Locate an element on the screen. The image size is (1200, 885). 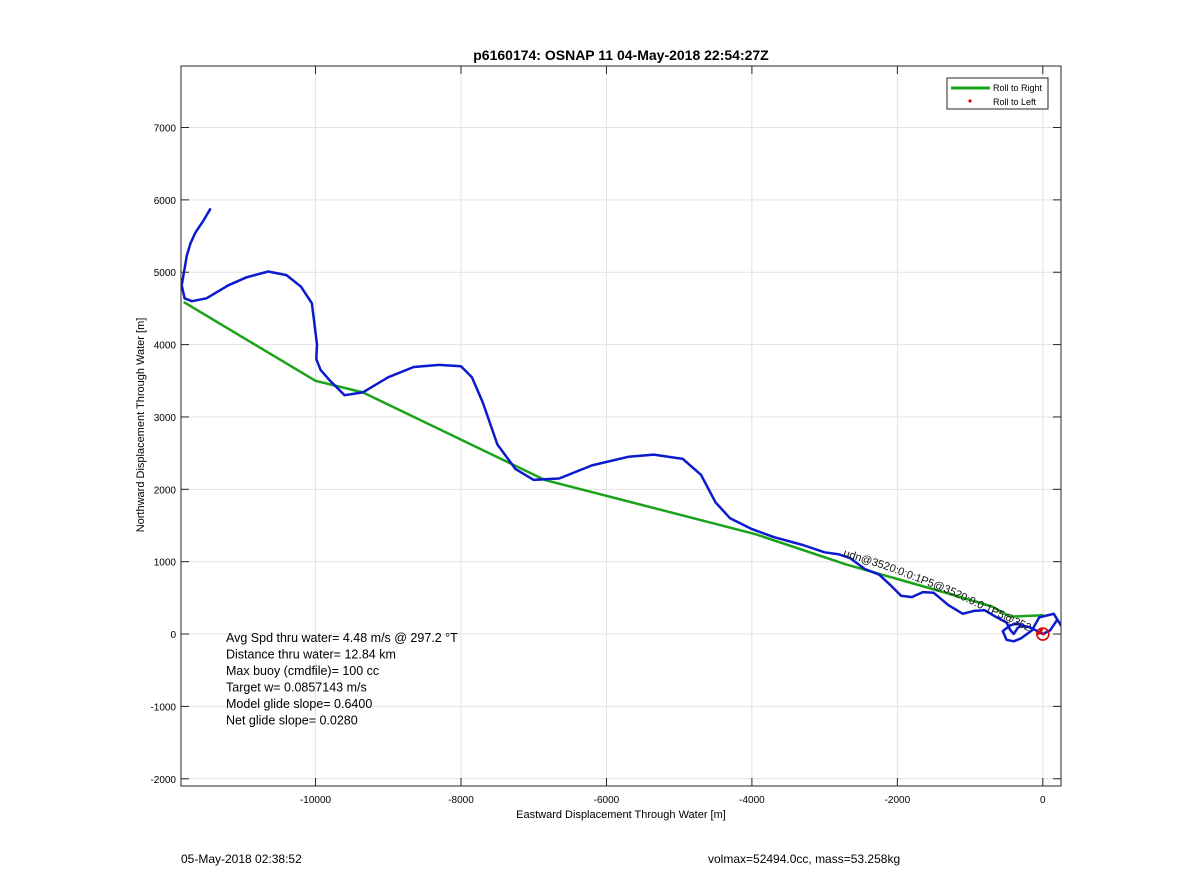
stats-line: Avg Spd thru water= 4.48 m/s @ 297.2 °T is located at coordinates (342, 638).